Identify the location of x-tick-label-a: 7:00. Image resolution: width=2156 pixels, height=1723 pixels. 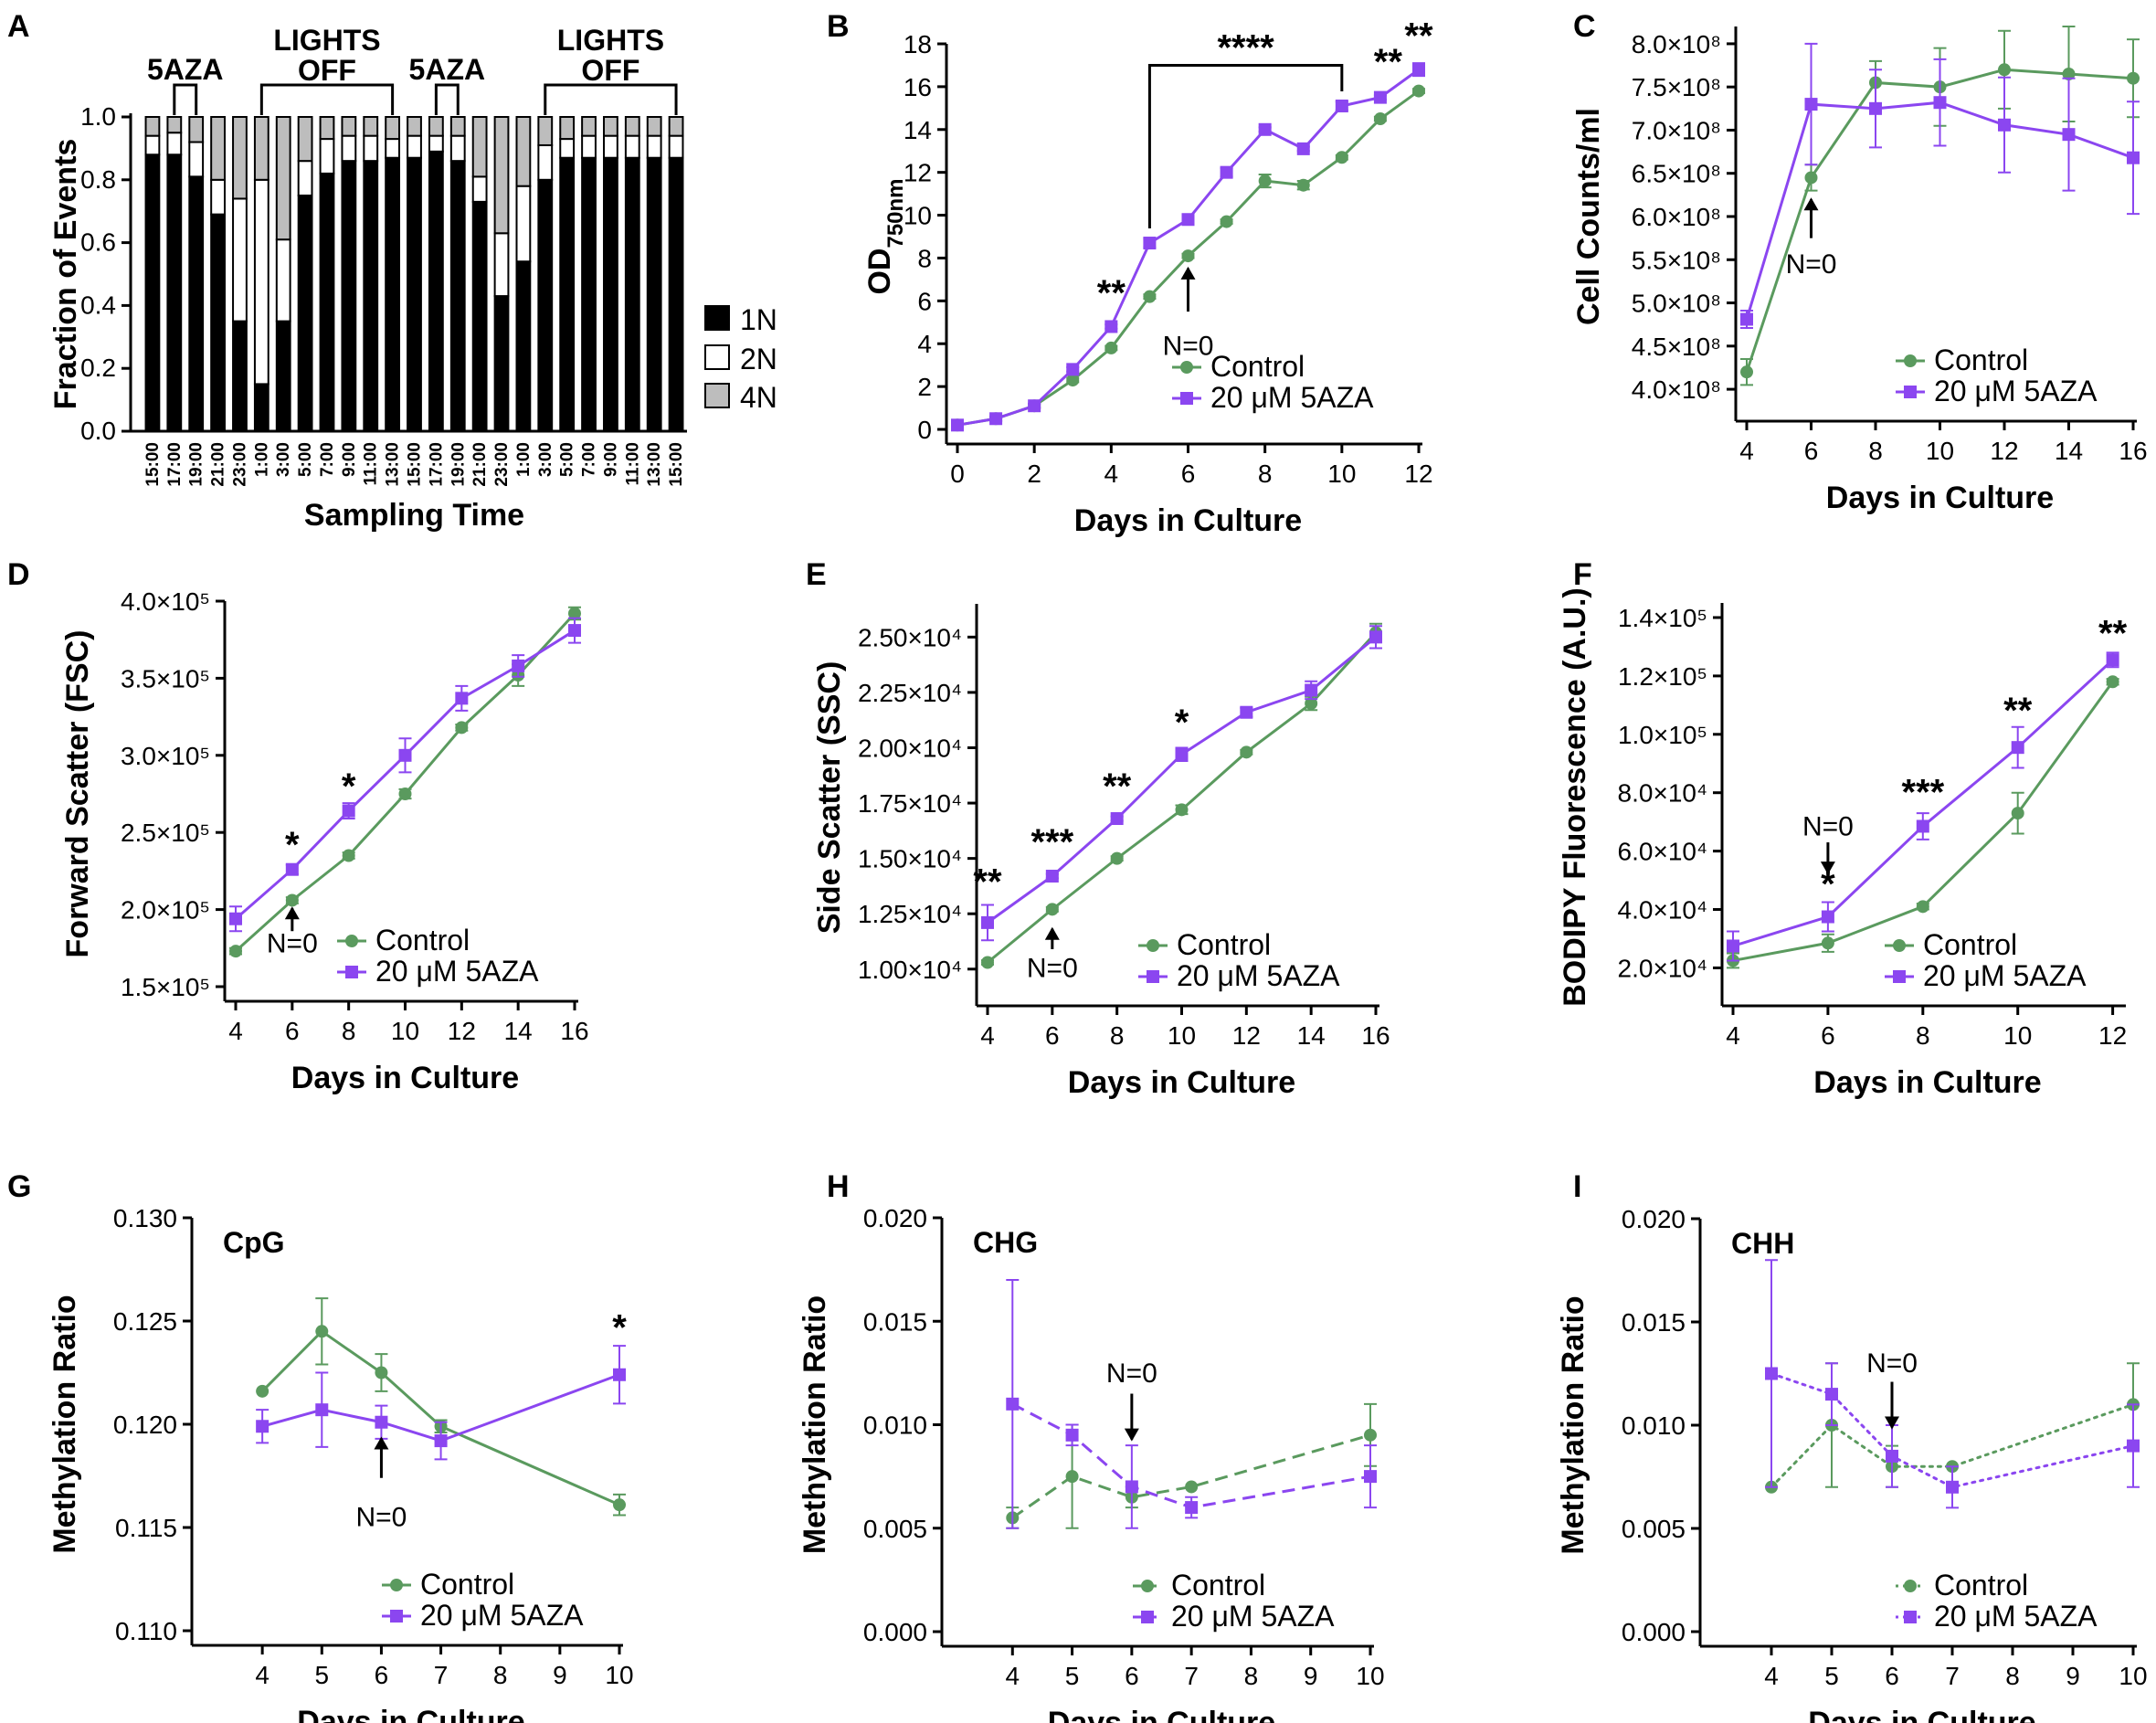
(589, 459).